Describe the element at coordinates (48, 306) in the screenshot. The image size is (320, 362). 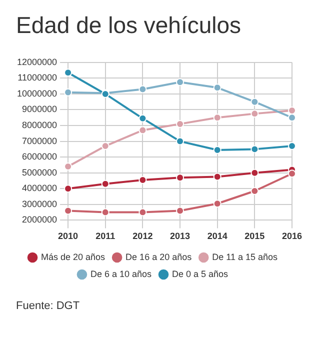
I see `source-note: Fuente: DGT` at that location.